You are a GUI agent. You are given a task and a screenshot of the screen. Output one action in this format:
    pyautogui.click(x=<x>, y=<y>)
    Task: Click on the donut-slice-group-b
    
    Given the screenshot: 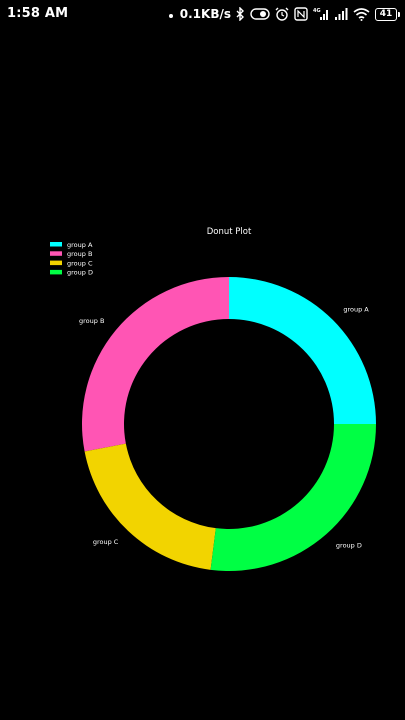 What is the action you would take?
    pyautogui.click(x=155, y=364)
    